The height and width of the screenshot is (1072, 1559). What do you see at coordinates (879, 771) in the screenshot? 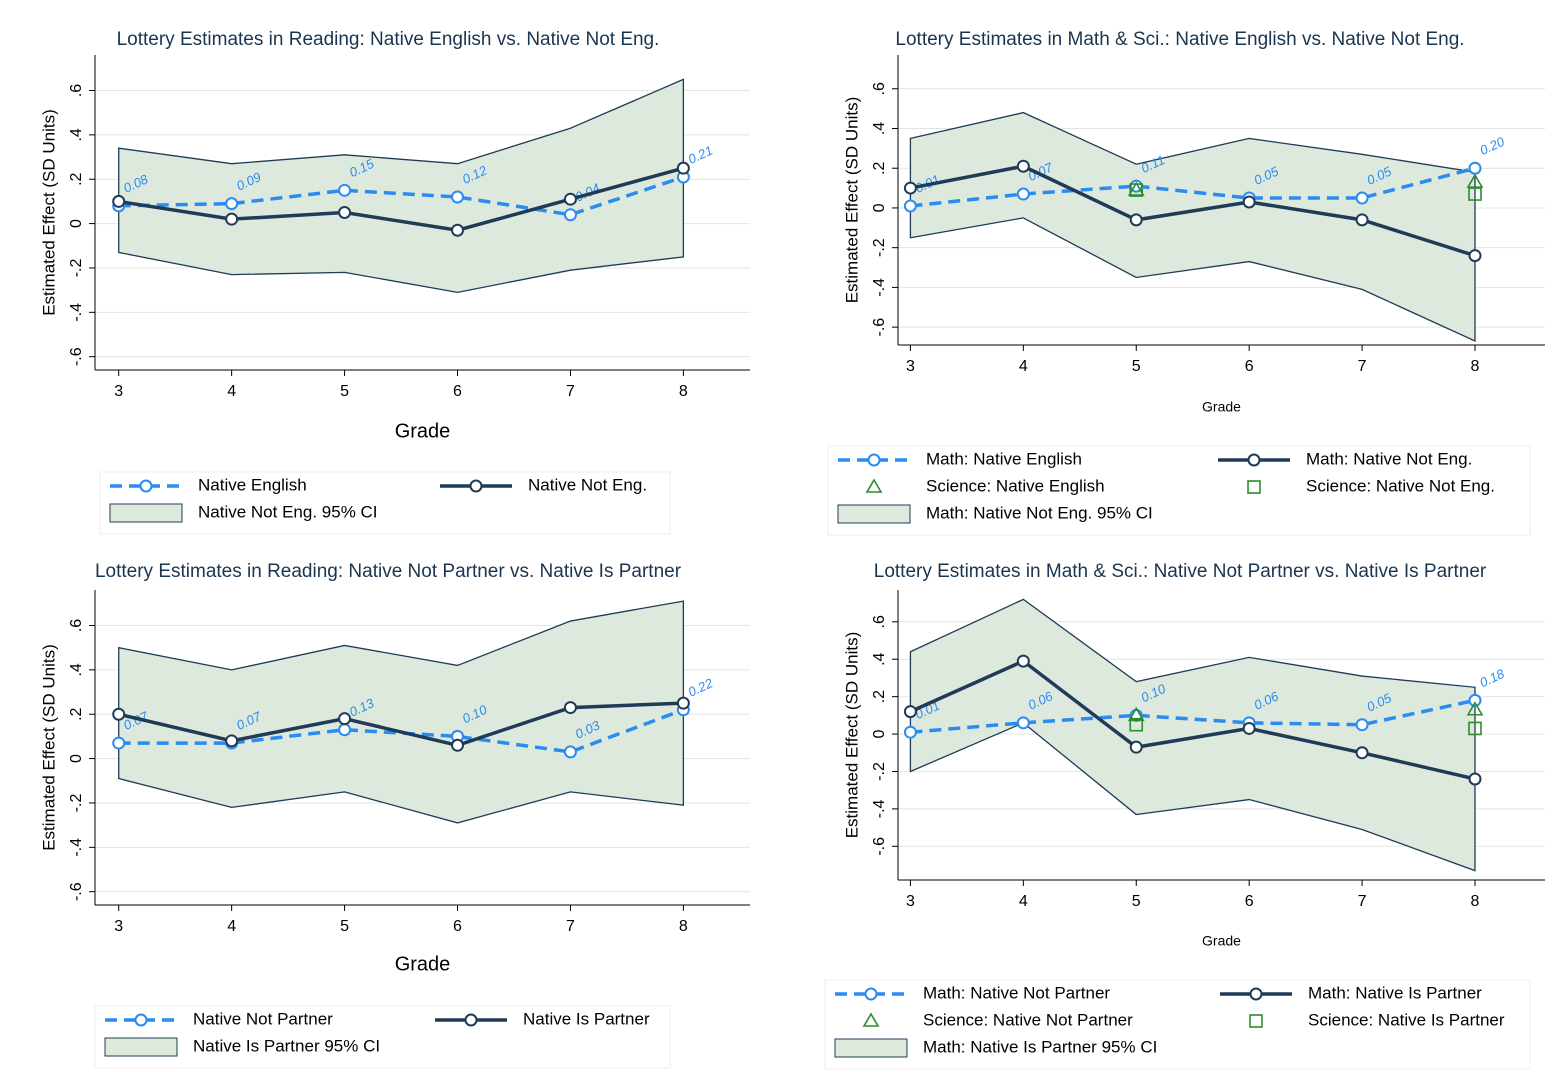
I see `y-tick-label: -.2` at bounding box center [879, 771].